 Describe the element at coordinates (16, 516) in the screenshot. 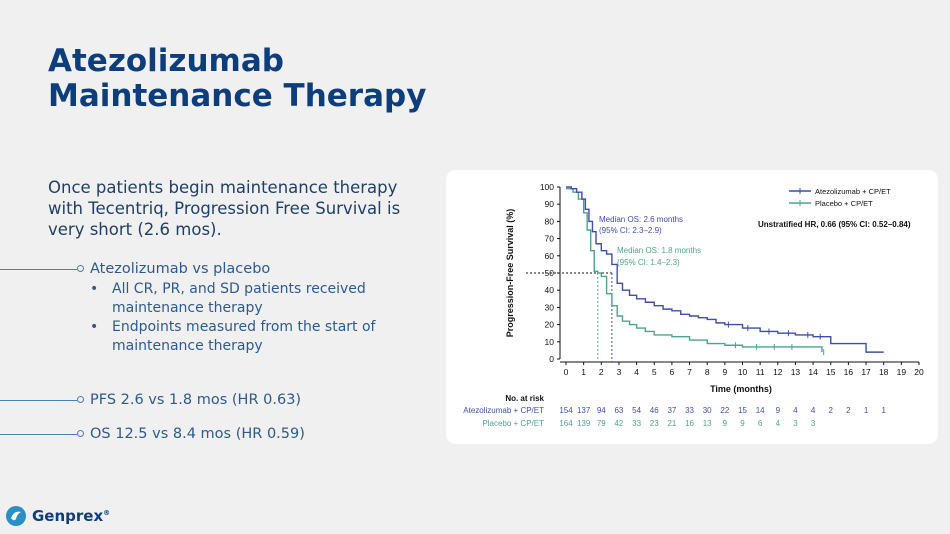

I see `genprex-logo-icon` at that location.